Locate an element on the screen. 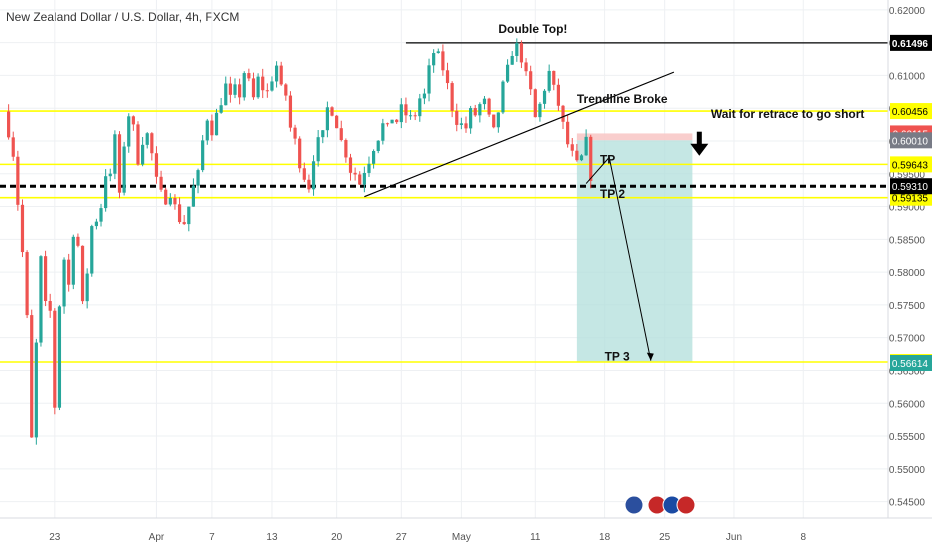  tp3-label: TP 3 is located at coordinates (617, 357).